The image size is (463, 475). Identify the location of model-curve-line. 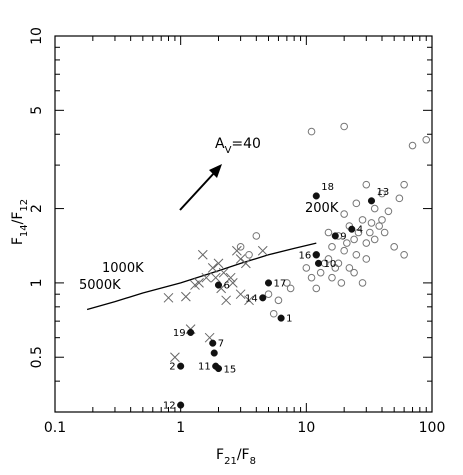
(201, 276).